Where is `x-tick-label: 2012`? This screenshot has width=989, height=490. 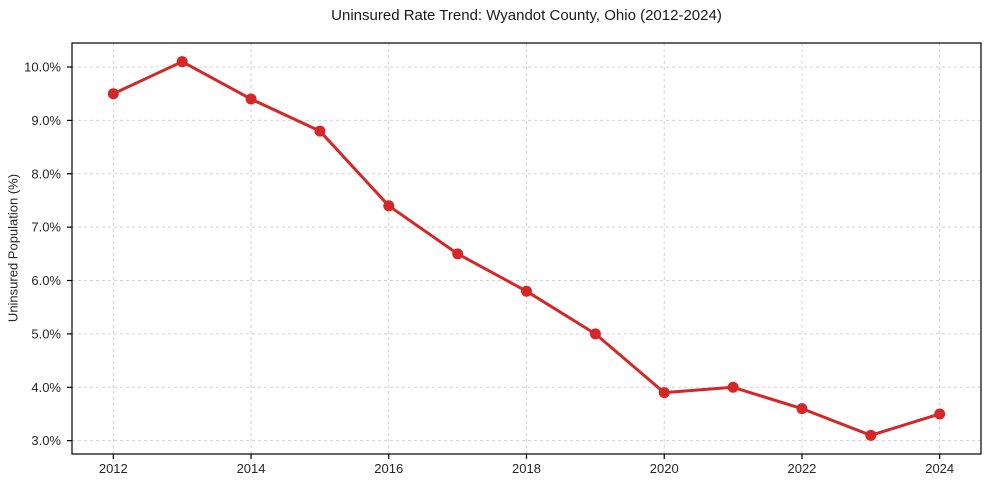 x-tick-label: 2012 is located at coordinates (113, 468).